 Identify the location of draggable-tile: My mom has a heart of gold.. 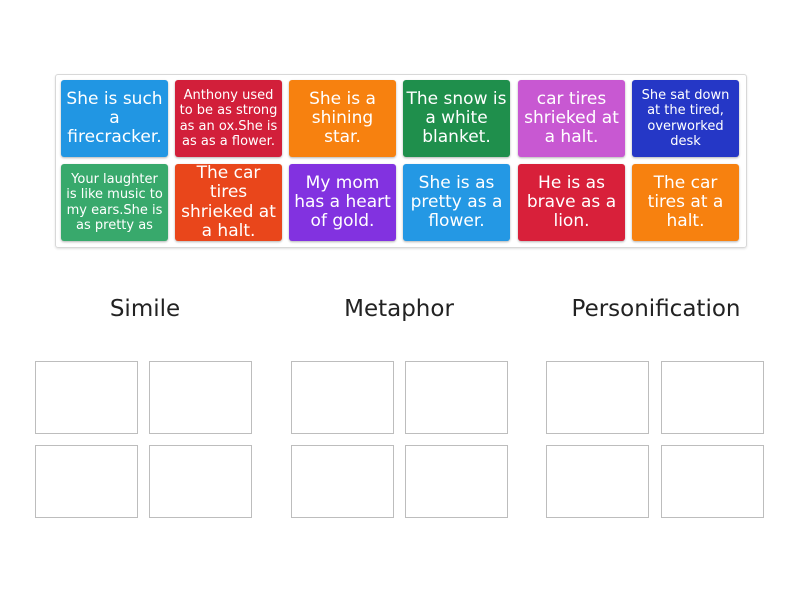
(342, 202).